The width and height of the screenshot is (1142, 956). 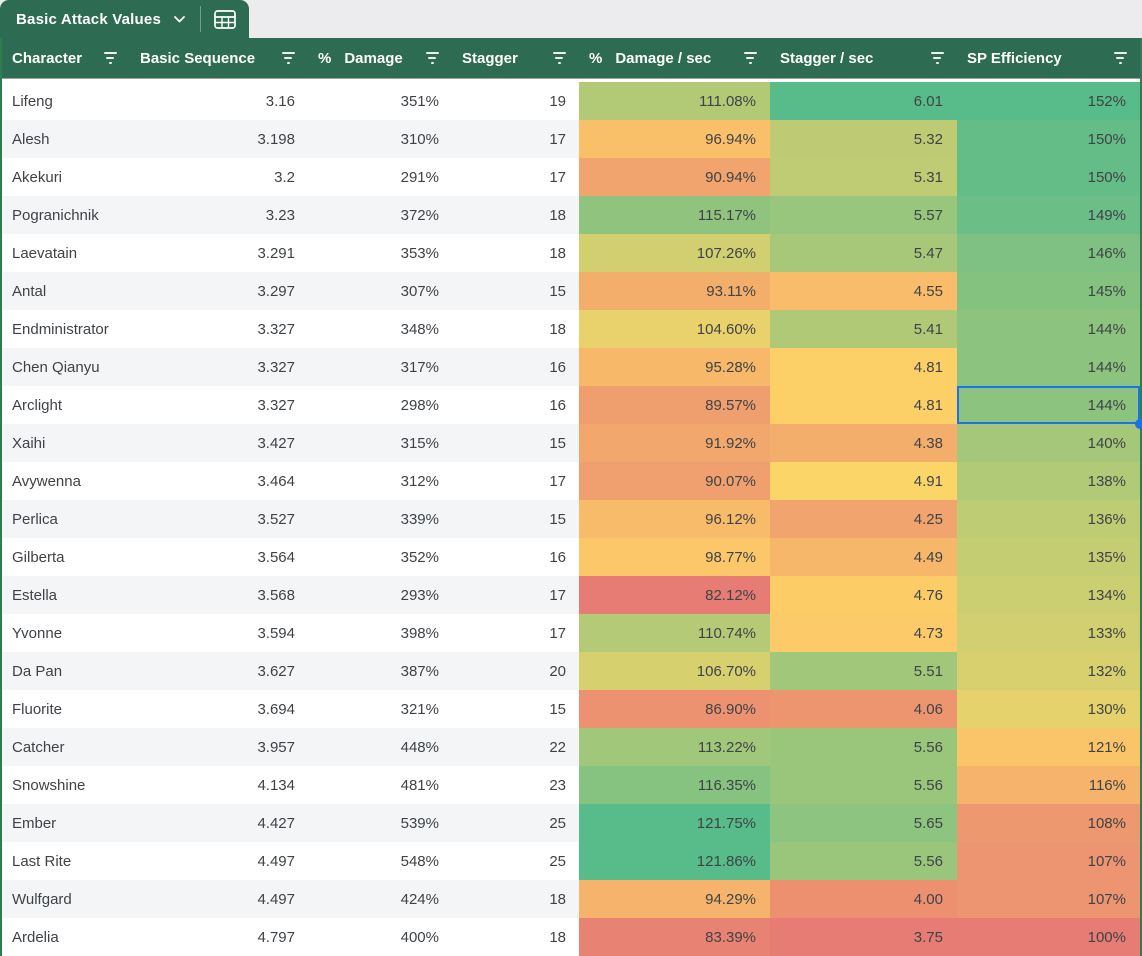 What do you see at coordinates (863, 899) in the screenshot?
I see `cell-stagger-per-sec: 4.00` at bounding box center [863, 899].